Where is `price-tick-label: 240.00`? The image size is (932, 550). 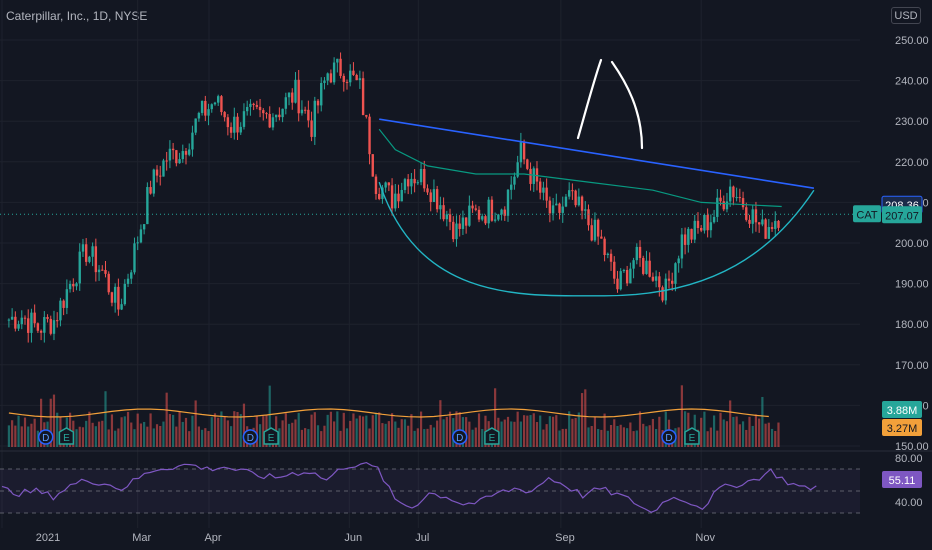 price-tick-label: 240.00 is located at coordinates (912, 82).